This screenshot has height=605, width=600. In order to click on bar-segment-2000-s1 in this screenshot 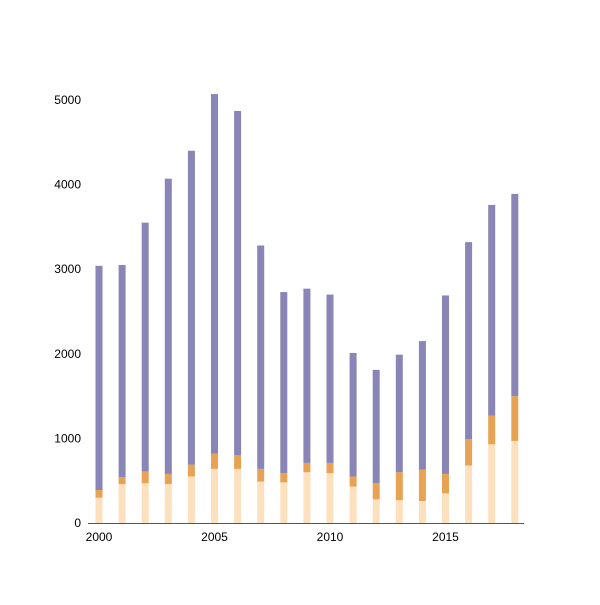, I will do `click(99, 494)`.